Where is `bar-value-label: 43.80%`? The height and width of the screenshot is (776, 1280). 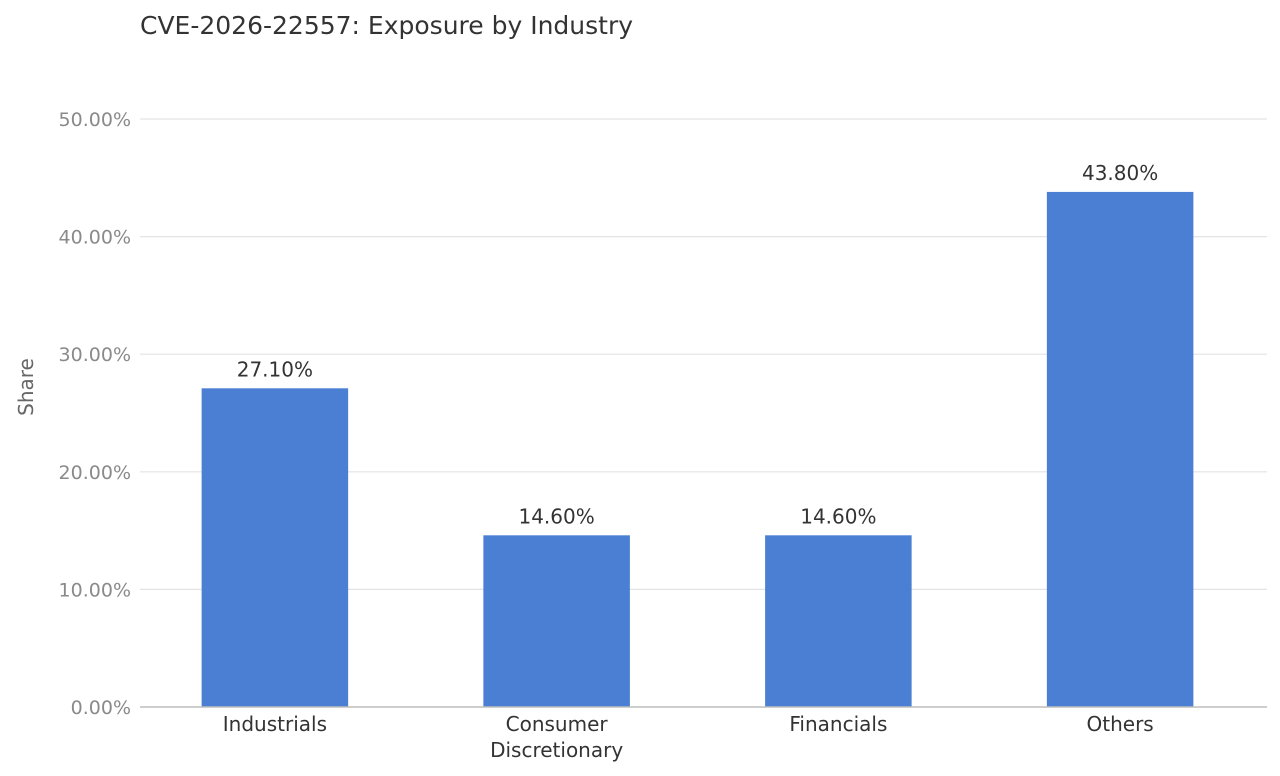 bar-value-label: 43.80% is located at coordinates (1120, 173).